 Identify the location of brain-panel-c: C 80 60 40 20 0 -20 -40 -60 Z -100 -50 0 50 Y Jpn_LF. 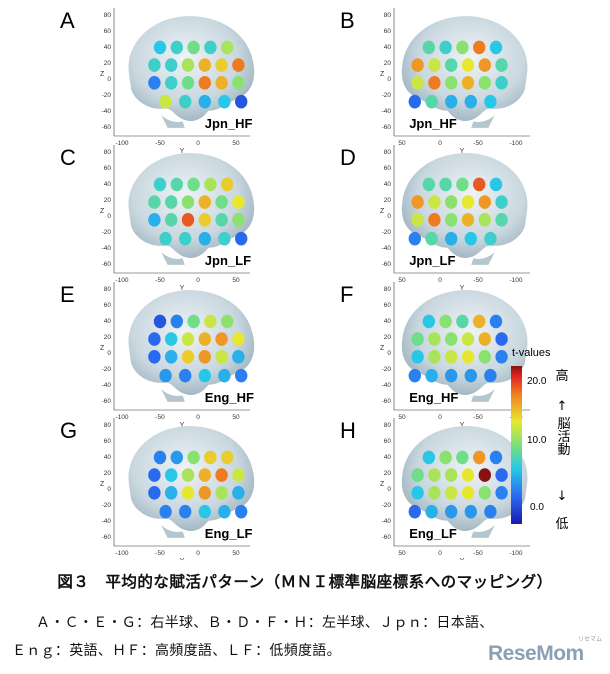
(157, 218).